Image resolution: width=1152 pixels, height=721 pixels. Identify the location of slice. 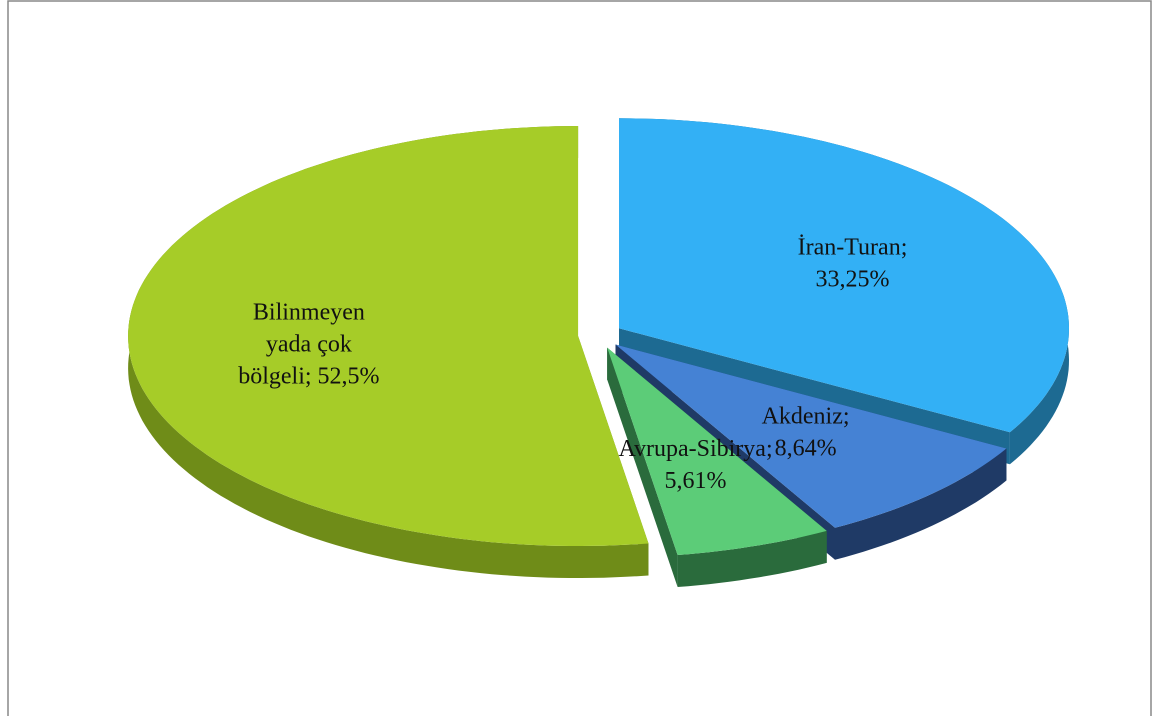
(717, 467).